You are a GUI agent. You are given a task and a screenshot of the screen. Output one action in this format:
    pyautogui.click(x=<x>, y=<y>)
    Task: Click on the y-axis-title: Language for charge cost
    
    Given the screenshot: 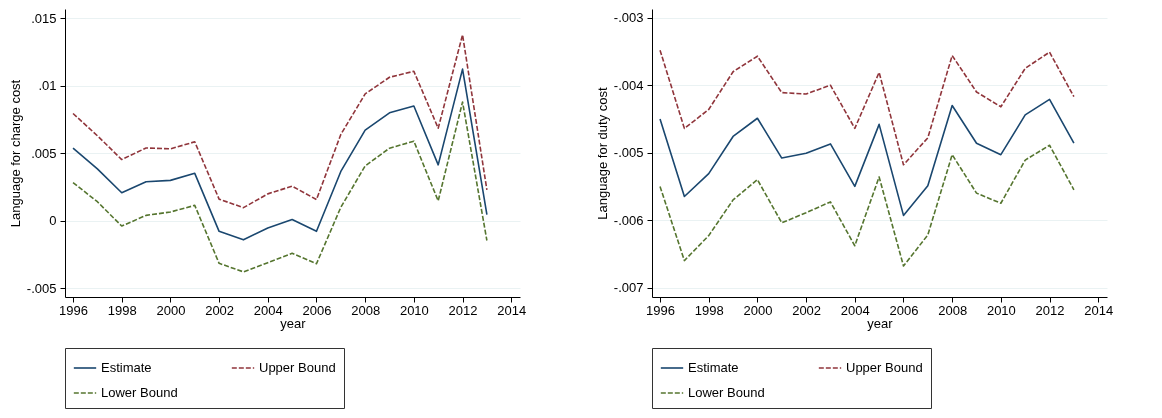 What is the action you would take?
    pyautogui.click(x=15, y=153)
    